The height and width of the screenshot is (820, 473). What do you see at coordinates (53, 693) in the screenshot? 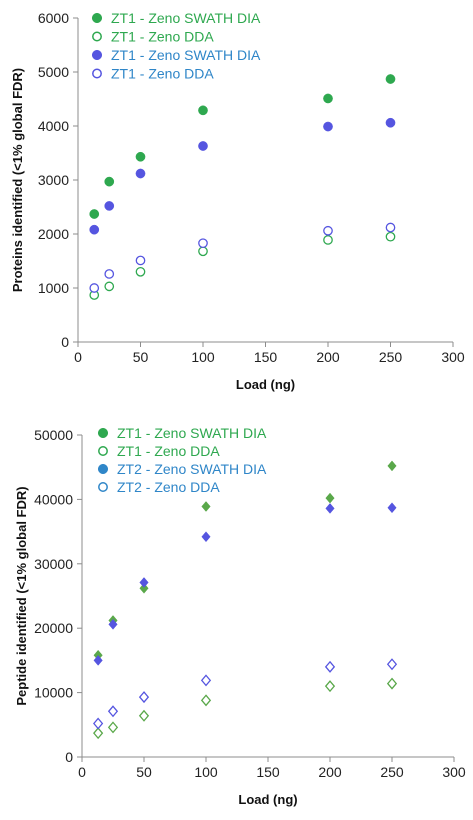
I see `y-tick-label: 10000` at bounding box center [53, 693].